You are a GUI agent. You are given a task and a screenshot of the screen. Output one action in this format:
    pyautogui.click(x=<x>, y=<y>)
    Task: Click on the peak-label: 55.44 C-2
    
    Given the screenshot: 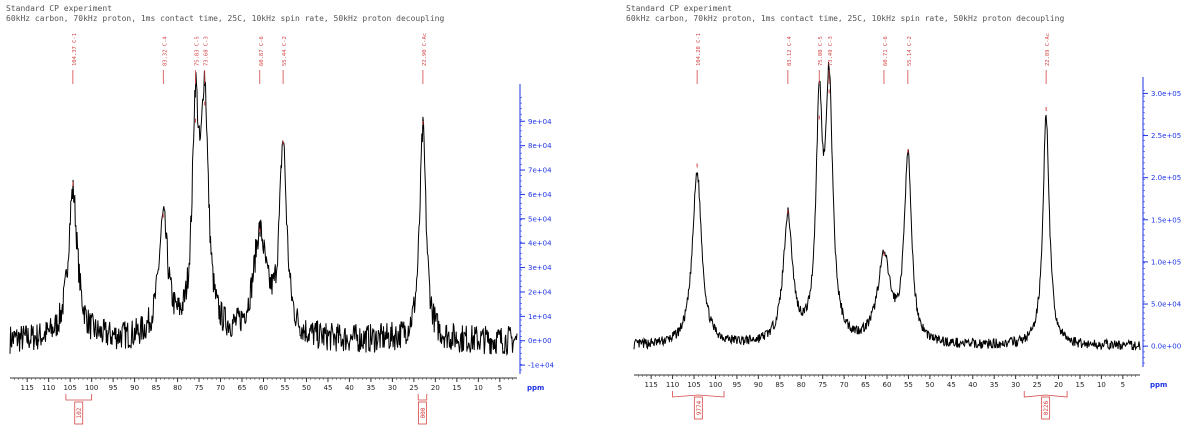 What is the action you would take?
    pyautogui.click(x=285, y=51)
    